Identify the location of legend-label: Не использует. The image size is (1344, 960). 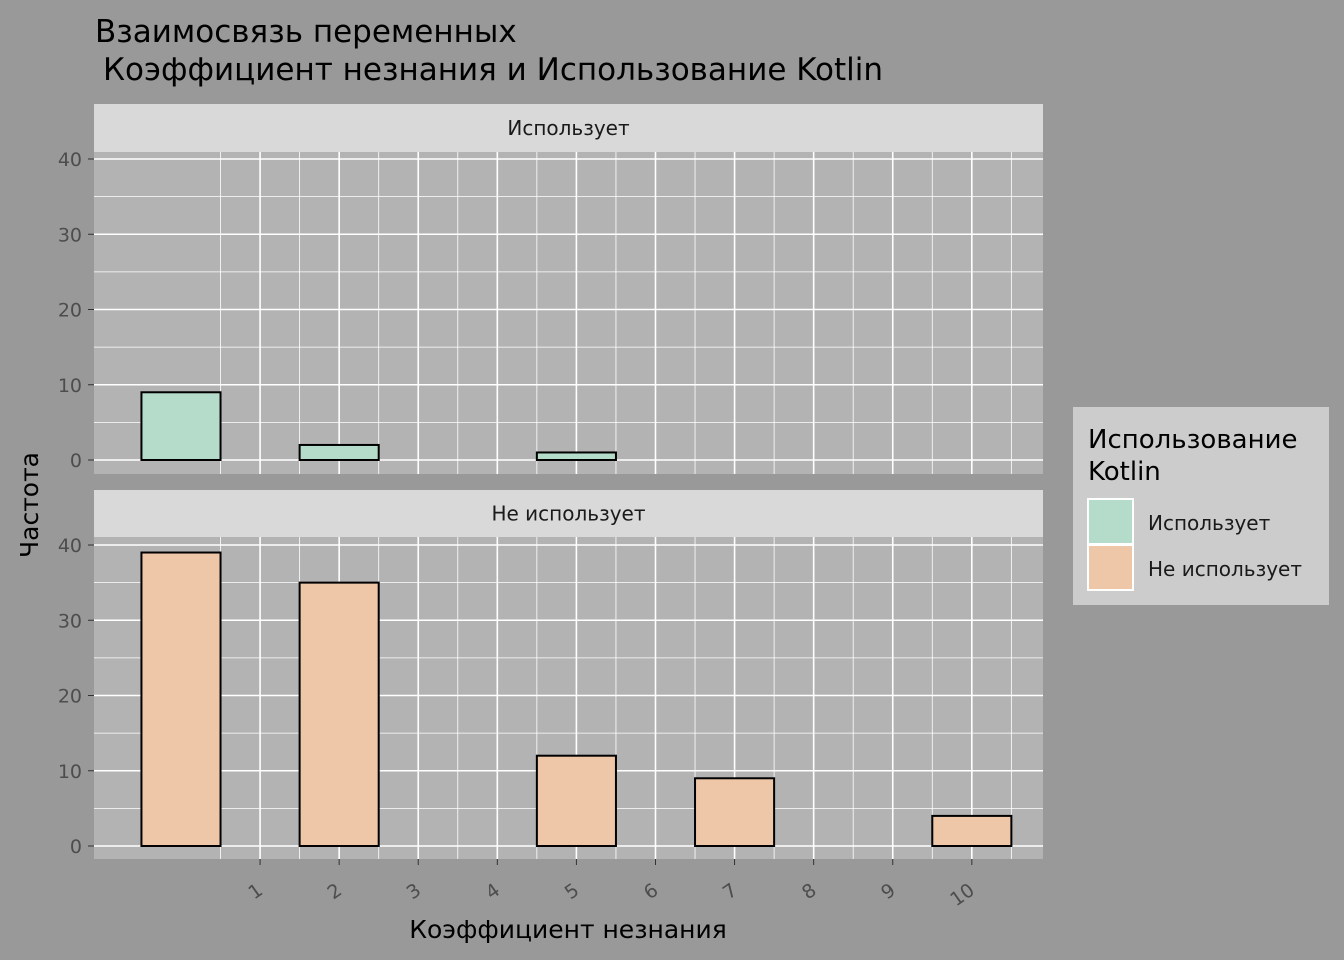
(1225, 569).